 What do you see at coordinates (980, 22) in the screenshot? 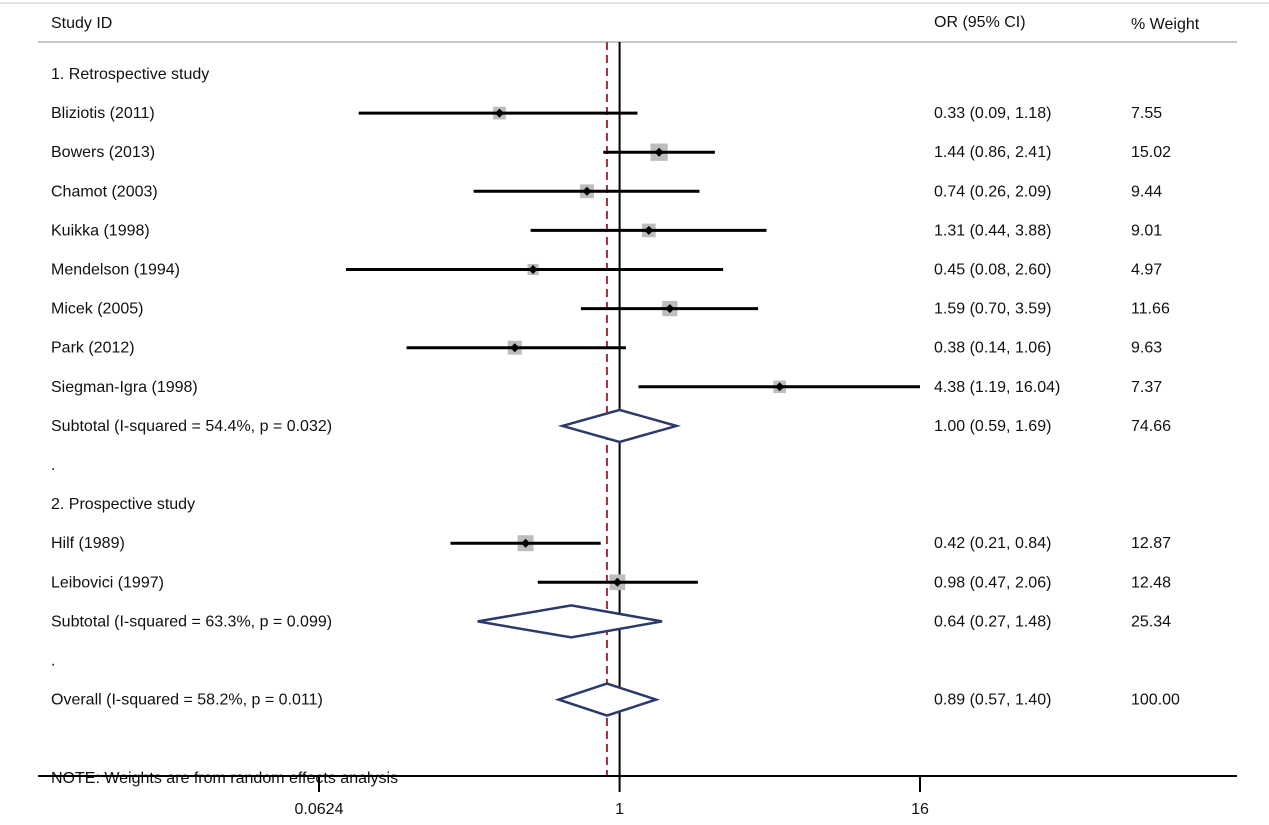
I see `header-or-ci: OR (95% CI)` at bounding box center [980, 22].